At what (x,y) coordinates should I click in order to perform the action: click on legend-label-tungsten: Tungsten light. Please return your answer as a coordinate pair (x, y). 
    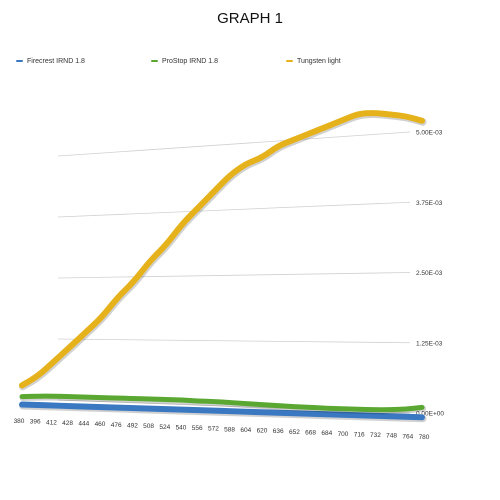
    Looking at the image, I should click on (319, 61).